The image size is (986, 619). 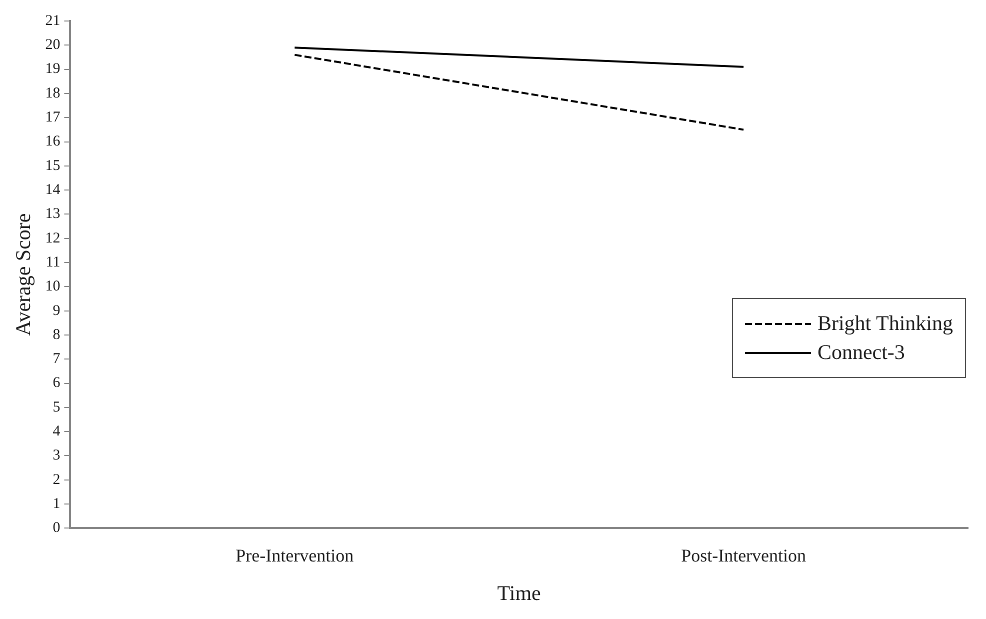 I want to click on y-tick-label: 5, so click(x=56, y=407).